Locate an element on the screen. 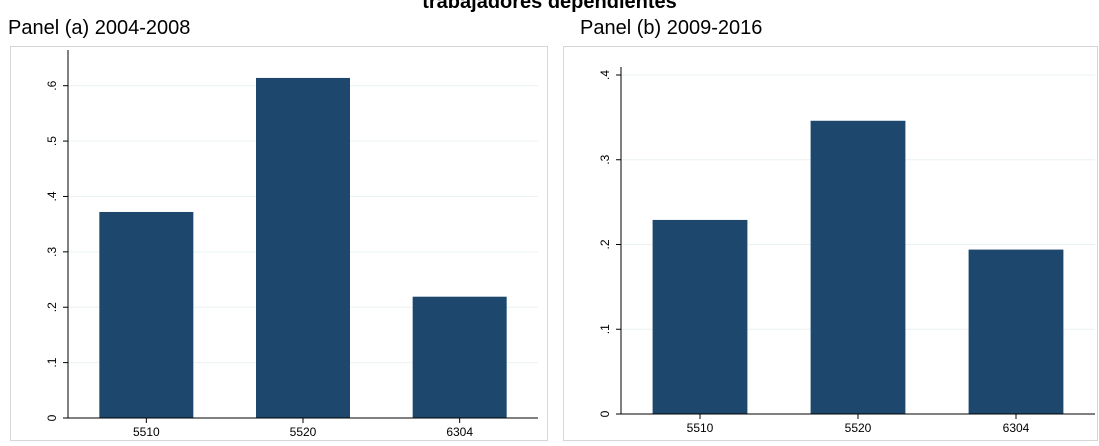 The width and height of the screenshot is (1099, 446). panel-b-title: Panel (b) 2009-2016 is located at coordinates (671, 28).